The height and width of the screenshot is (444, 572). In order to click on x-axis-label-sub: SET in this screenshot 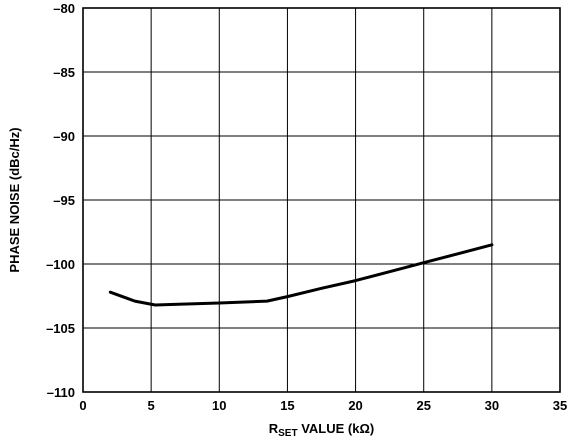, I will do `click(287, 433)`.